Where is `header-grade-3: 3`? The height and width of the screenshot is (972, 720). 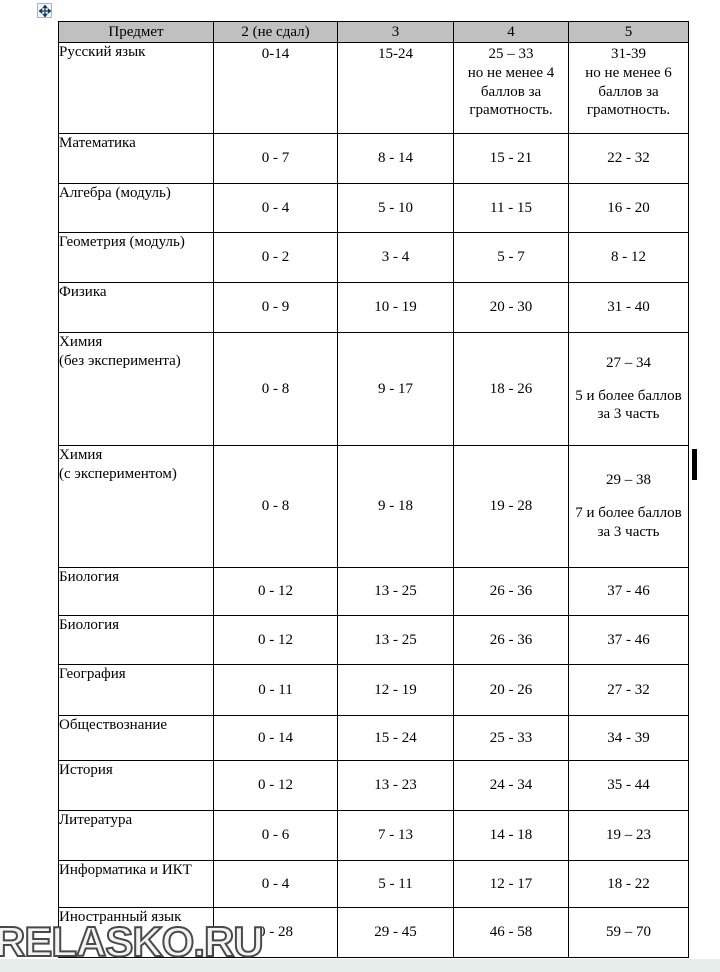
header-grade-3: 3 is located at coordinates (395, 32).